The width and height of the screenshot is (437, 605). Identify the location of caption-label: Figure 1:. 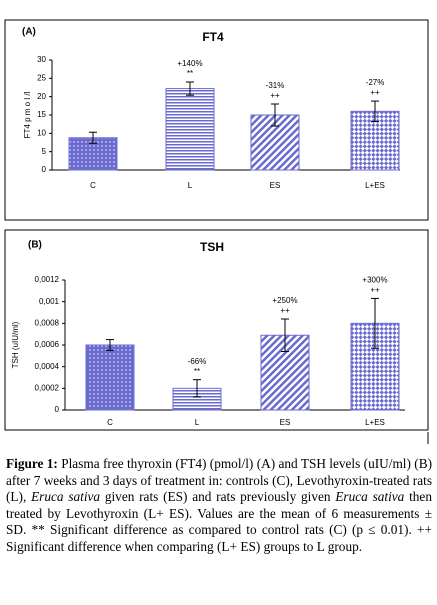
(32, 463).